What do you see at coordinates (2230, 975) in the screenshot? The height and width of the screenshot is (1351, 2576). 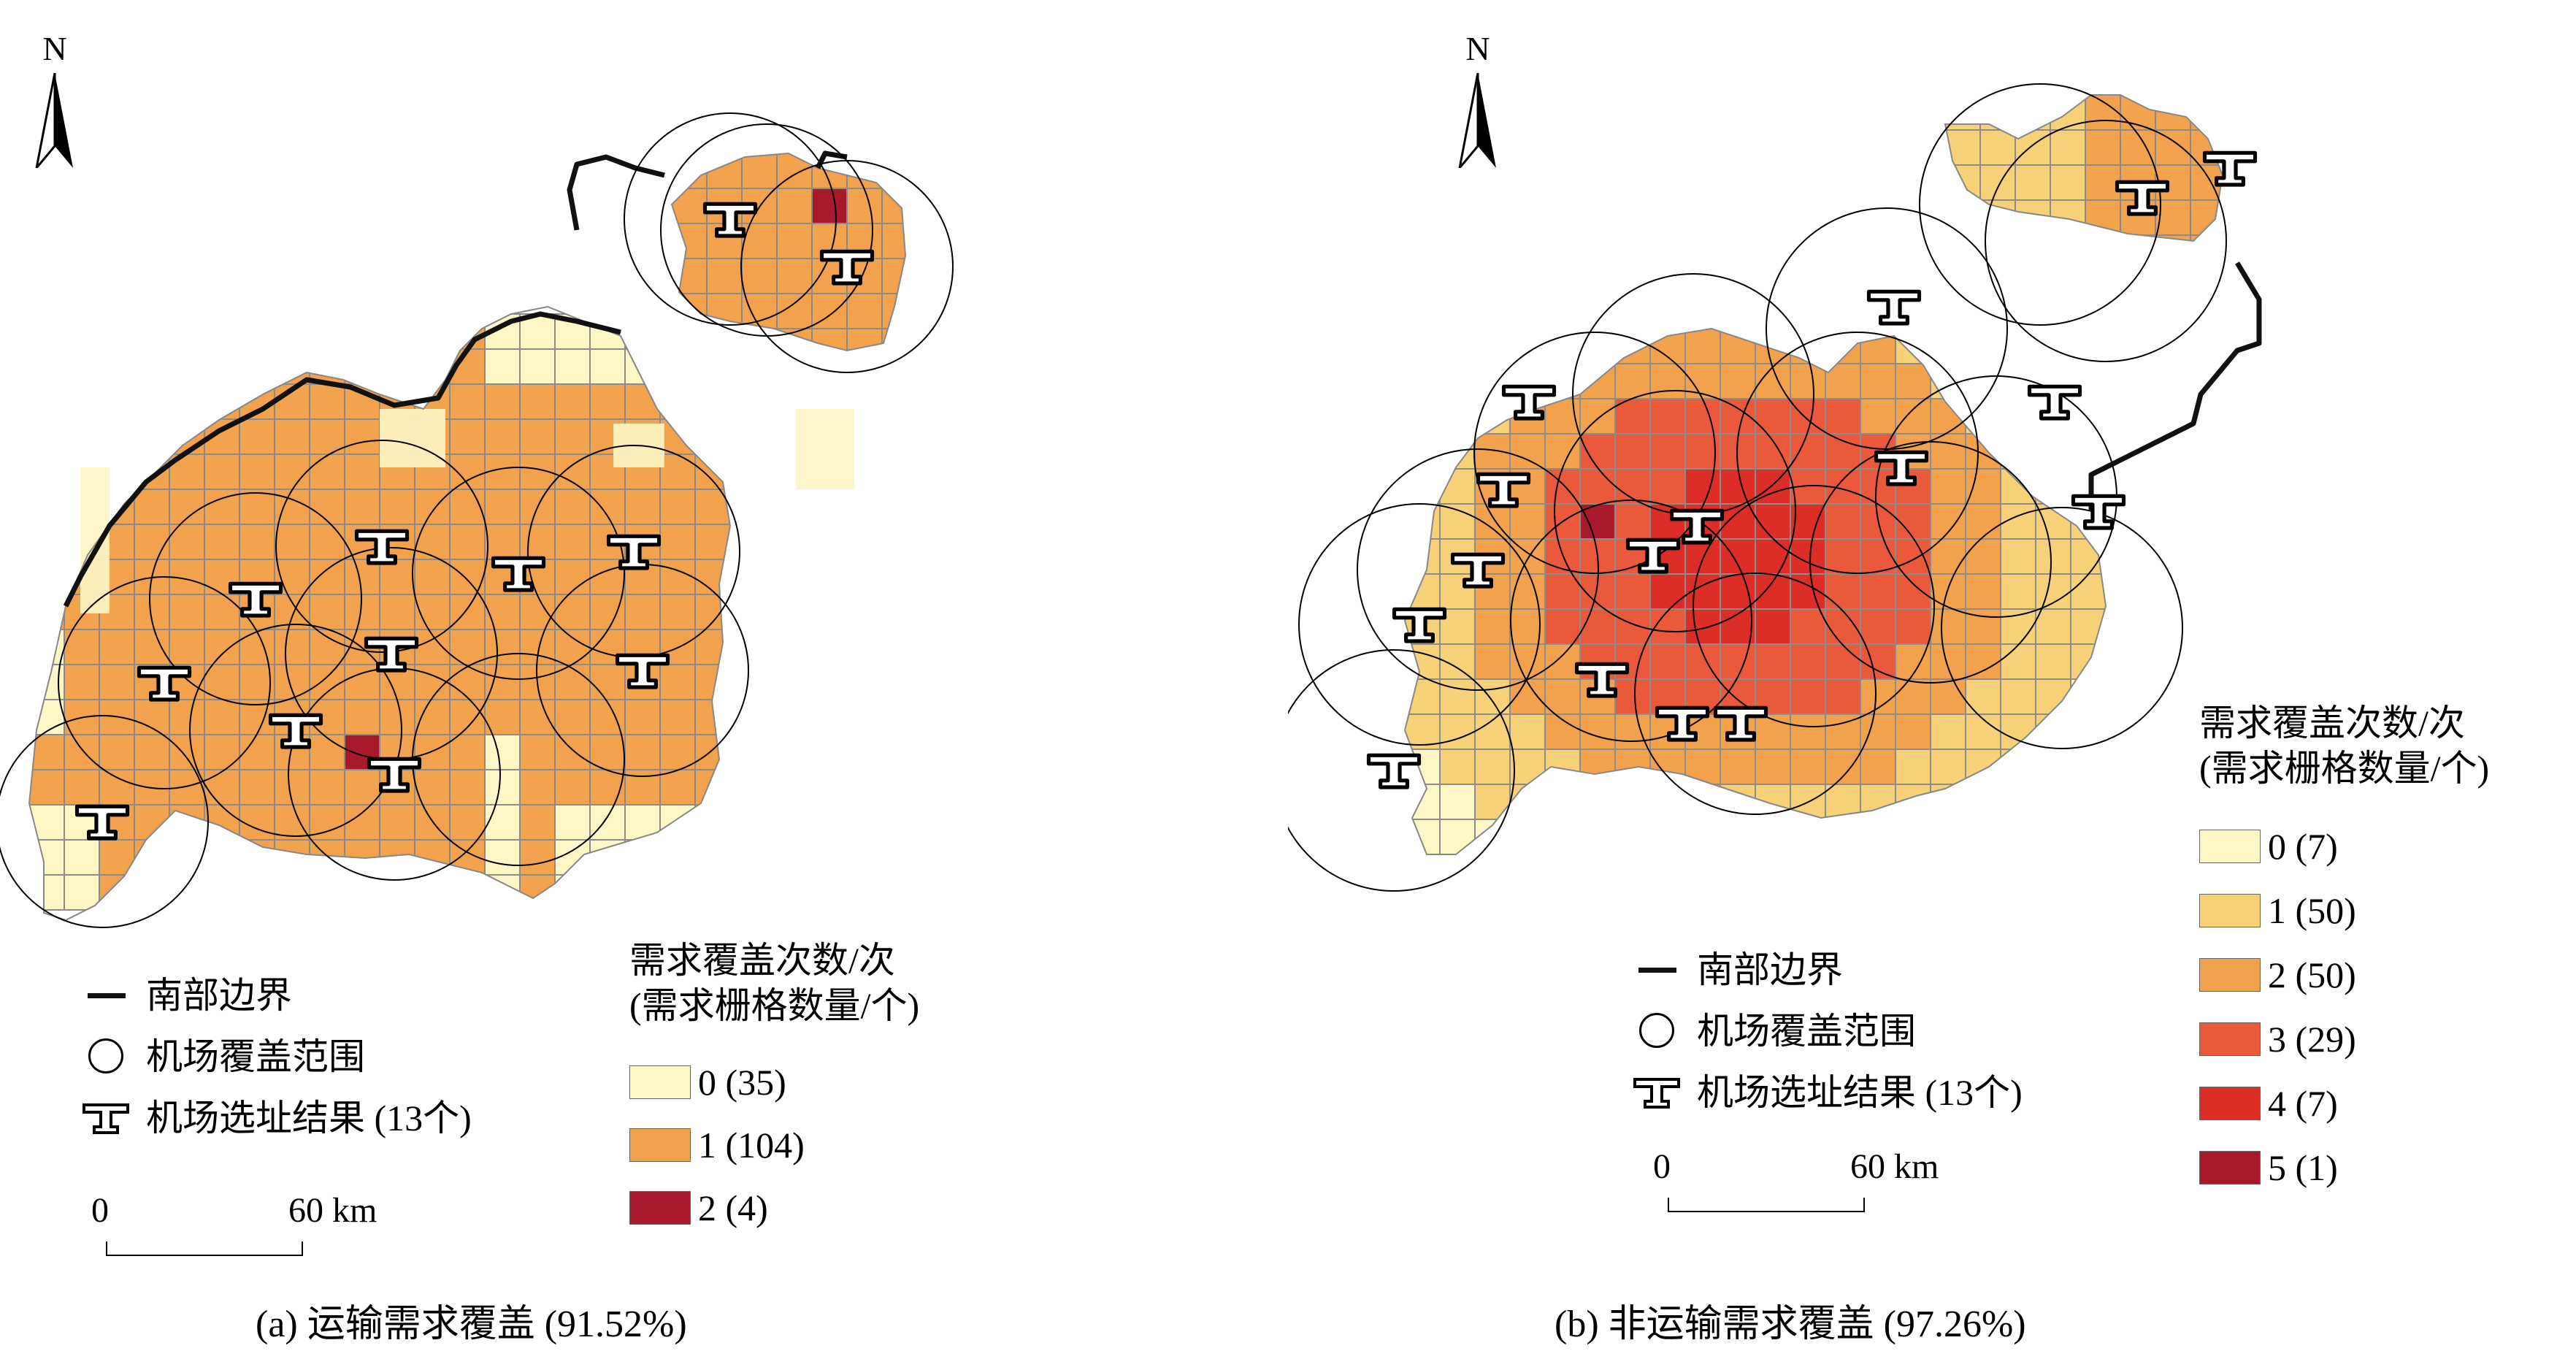 I see `class-swatch` at bounding box center [2230, 975].